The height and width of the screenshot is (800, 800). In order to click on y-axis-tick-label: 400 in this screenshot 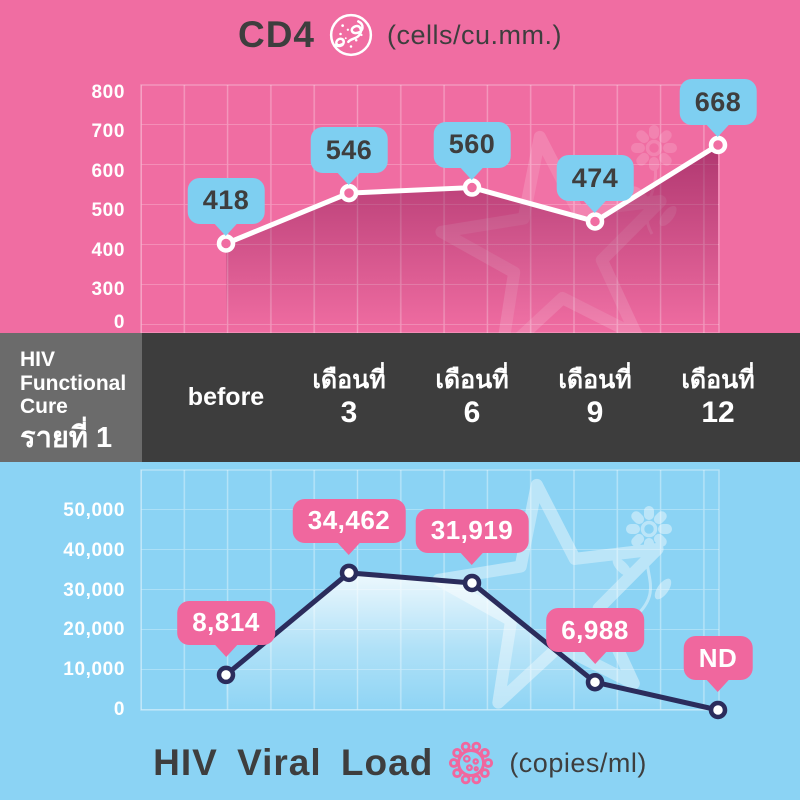, I will do `click(108, 250)`.